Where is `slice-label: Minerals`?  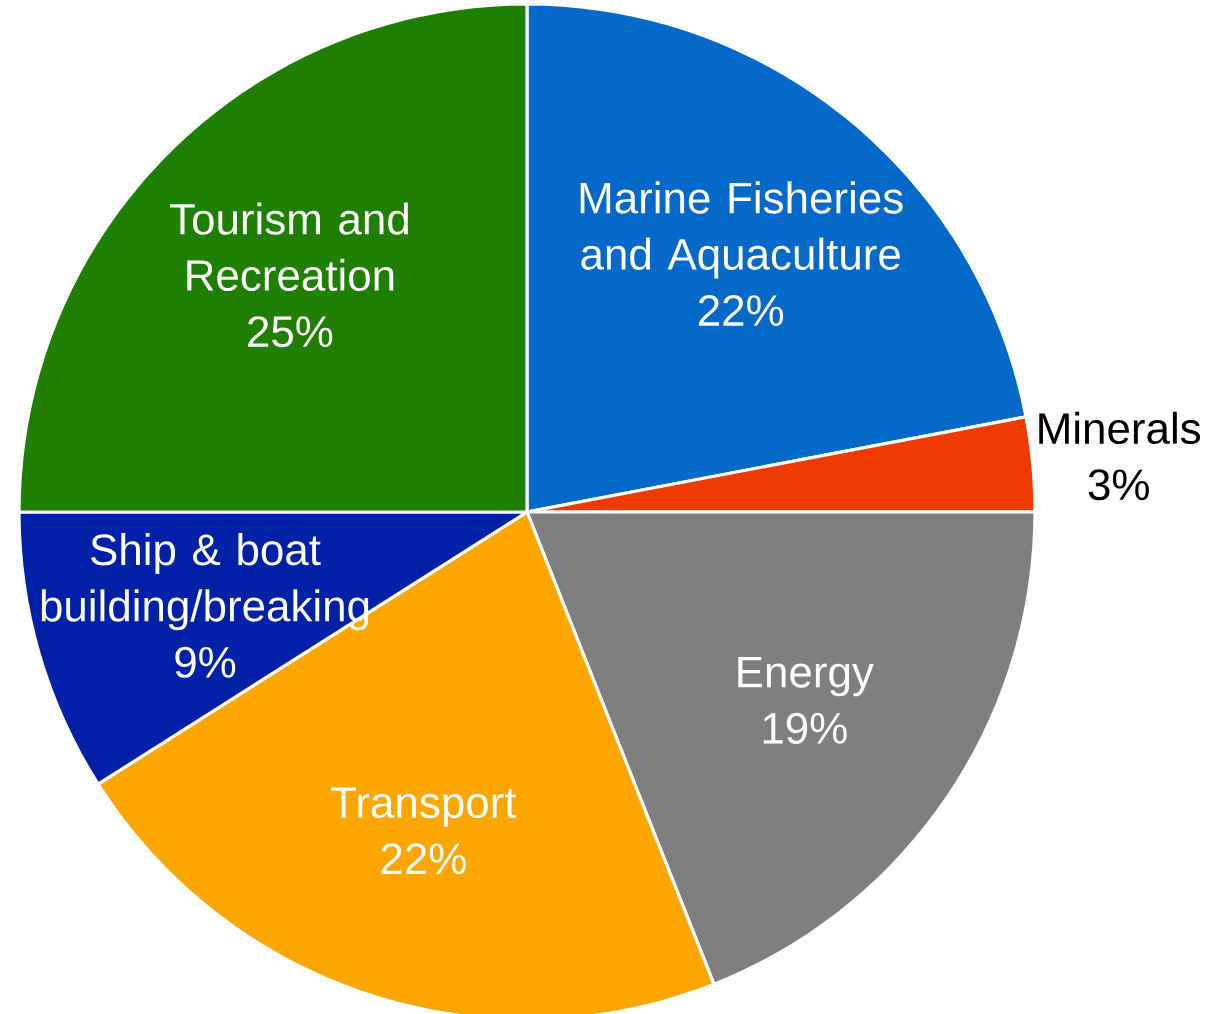
slice-label: Minerals is located at coordinates (1120, 428).